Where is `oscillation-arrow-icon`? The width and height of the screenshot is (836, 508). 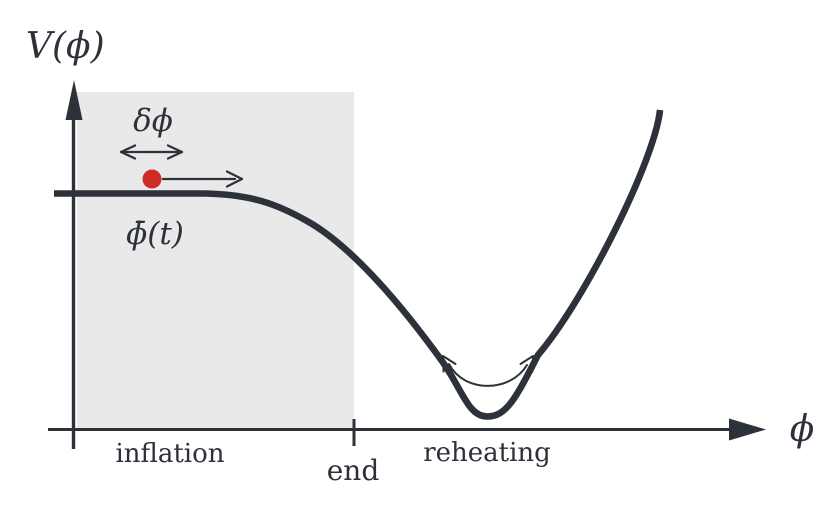
oscillation-arrow-icon is located at coordinates (488, 371).